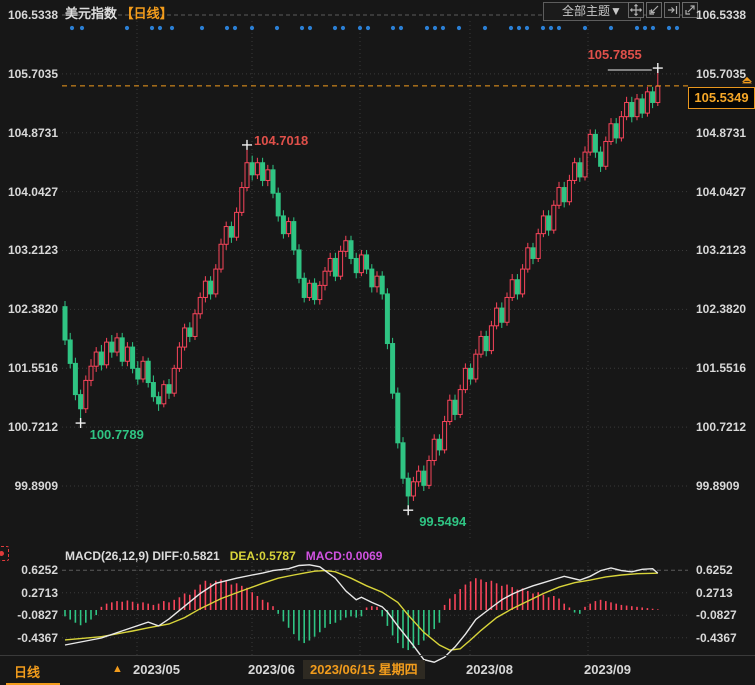  What do you see at coordinates (361, 610) in the screenshot?
I see `dea-line` at bounding box center [361, 610].